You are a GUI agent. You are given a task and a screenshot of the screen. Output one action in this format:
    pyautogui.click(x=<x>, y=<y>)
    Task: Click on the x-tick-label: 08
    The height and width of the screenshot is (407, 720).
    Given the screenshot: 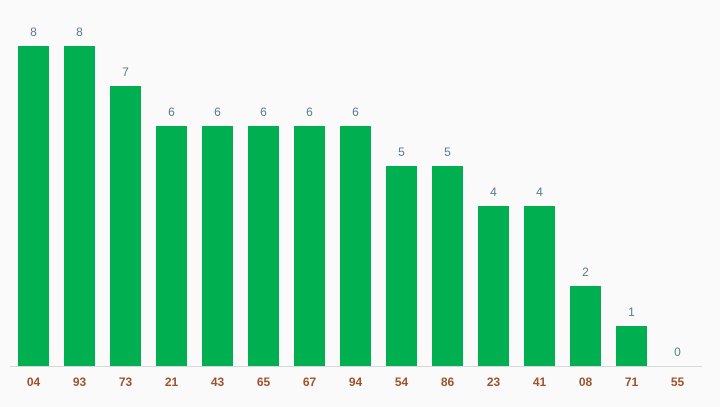 What is the action you would take?
    pyautogui.click(x=586, y=382)
    